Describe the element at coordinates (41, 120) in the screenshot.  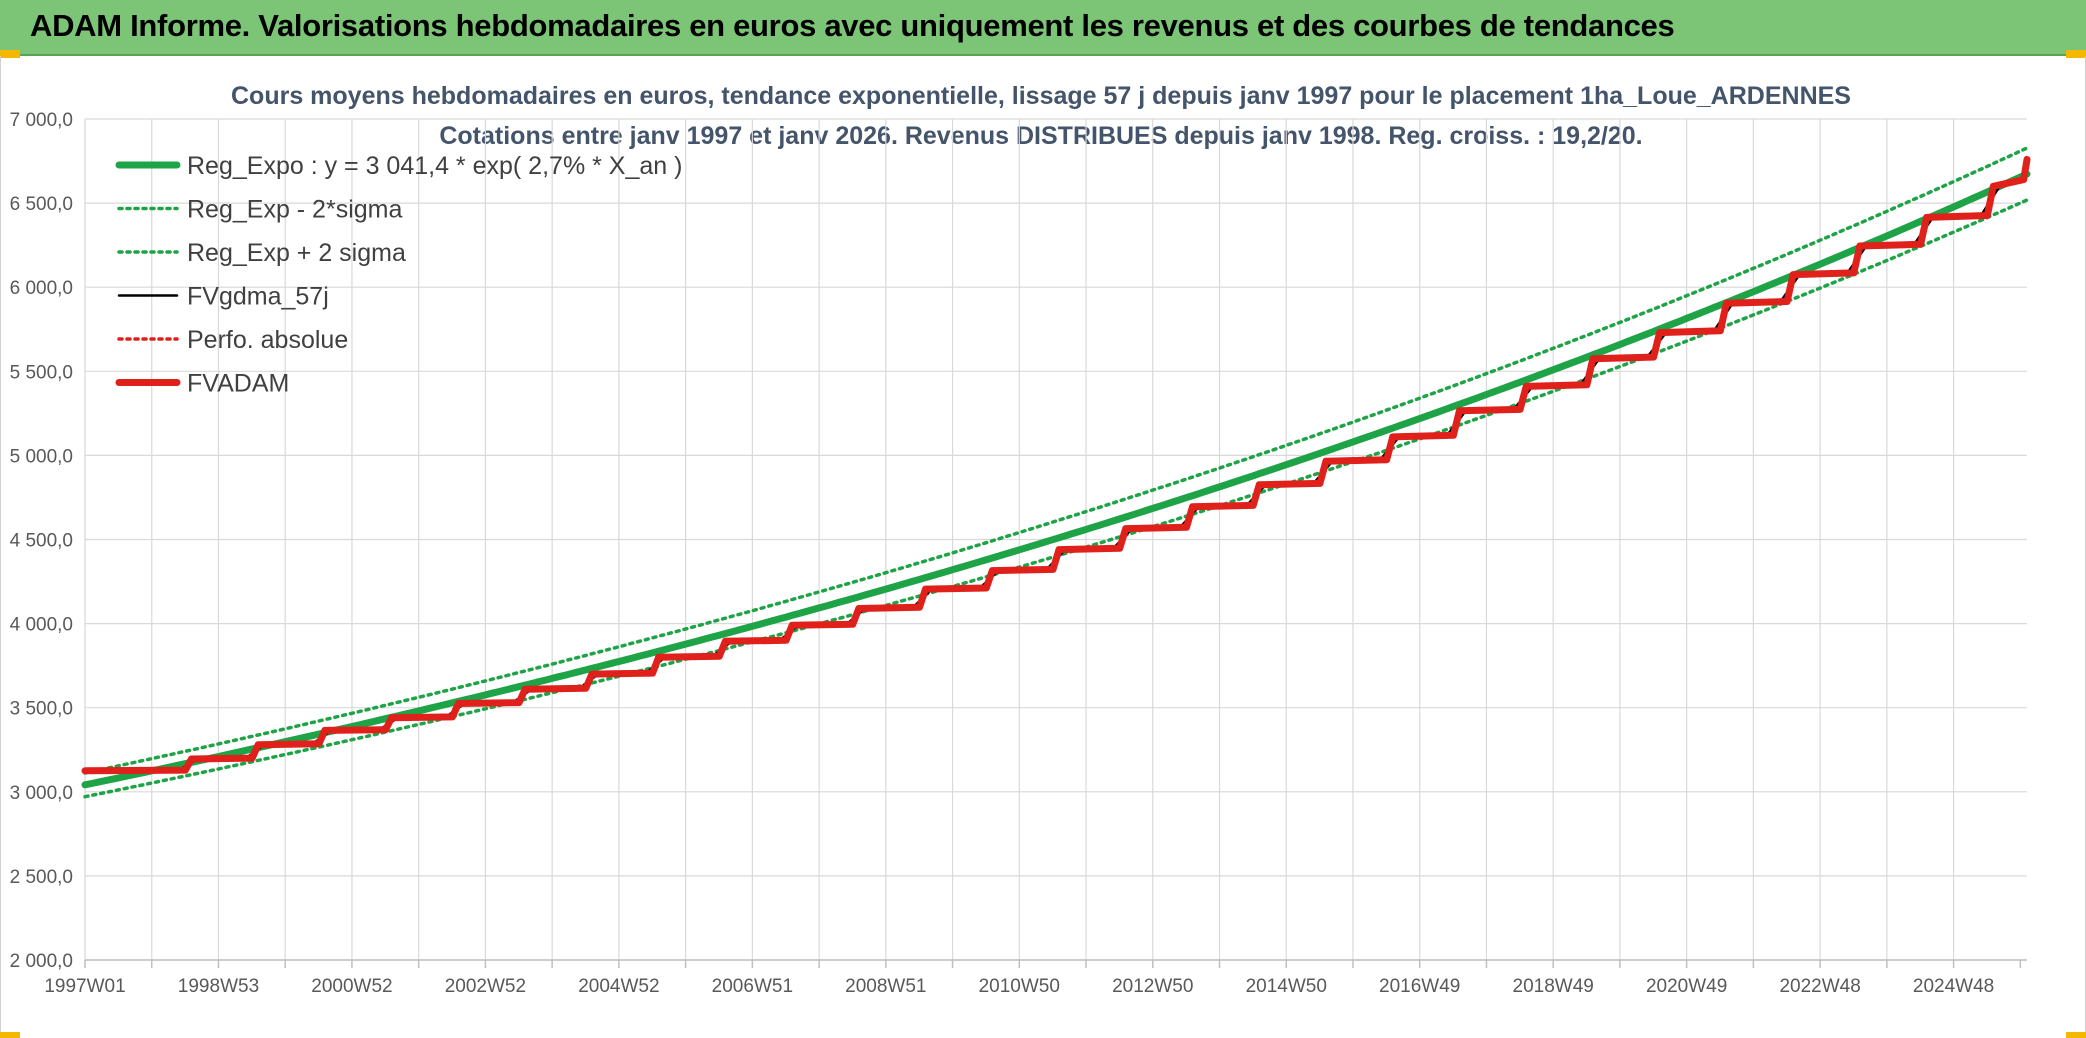
I see `y-tick-label: 7 000,0` at that location.